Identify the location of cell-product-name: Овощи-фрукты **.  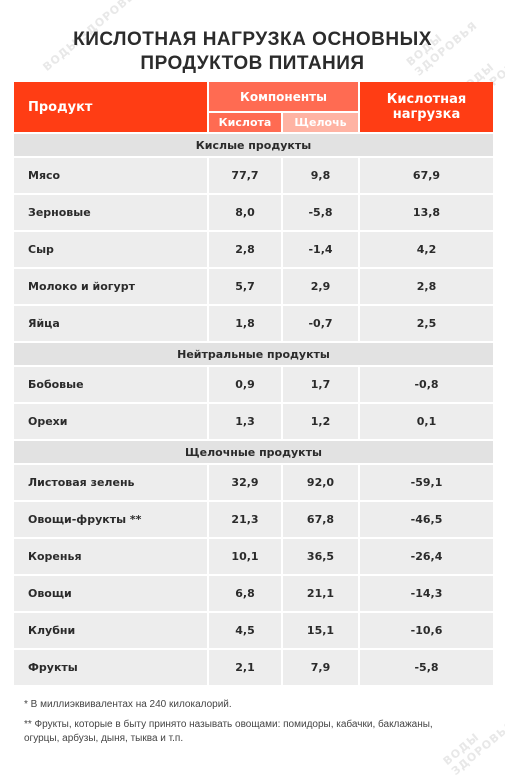
(110, 519).